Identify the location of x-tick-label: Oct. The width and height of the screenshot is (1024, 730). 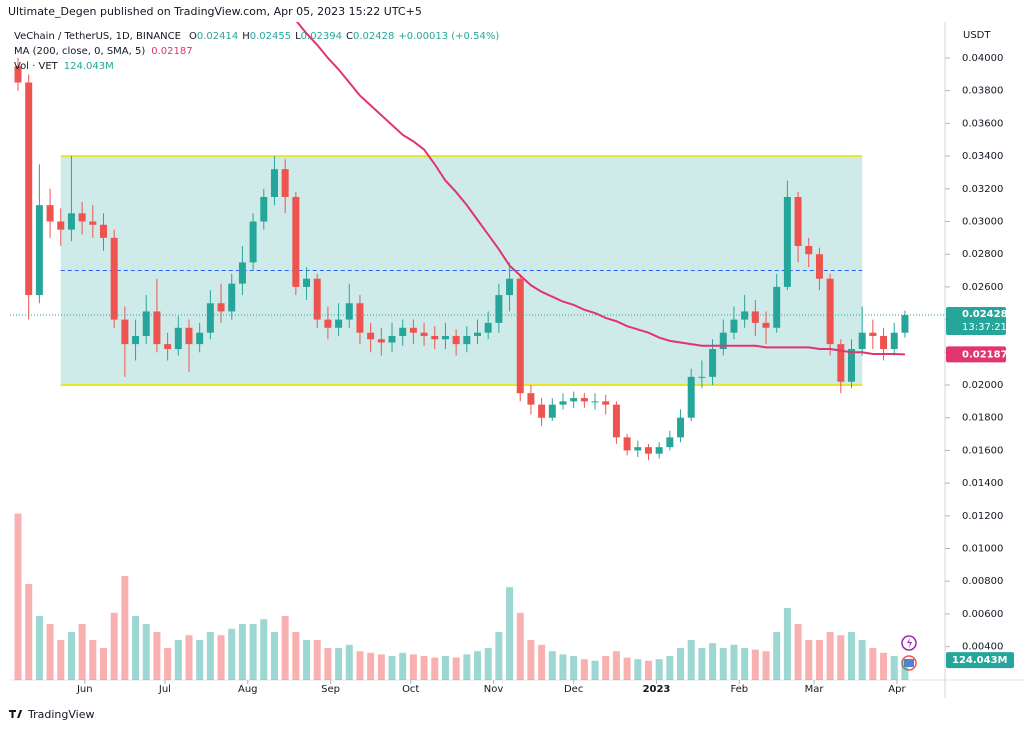
(410, 689).